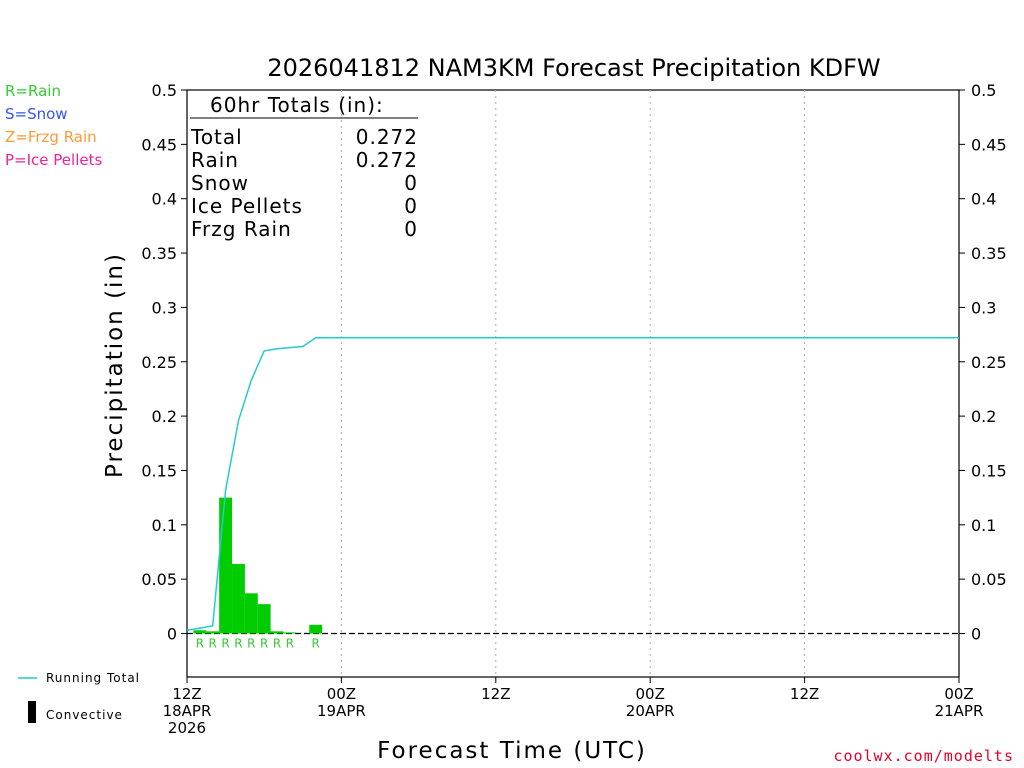 The image size is (1024, 768). I want to click on y-tick-label-right: 0.4, so click(983, 199).